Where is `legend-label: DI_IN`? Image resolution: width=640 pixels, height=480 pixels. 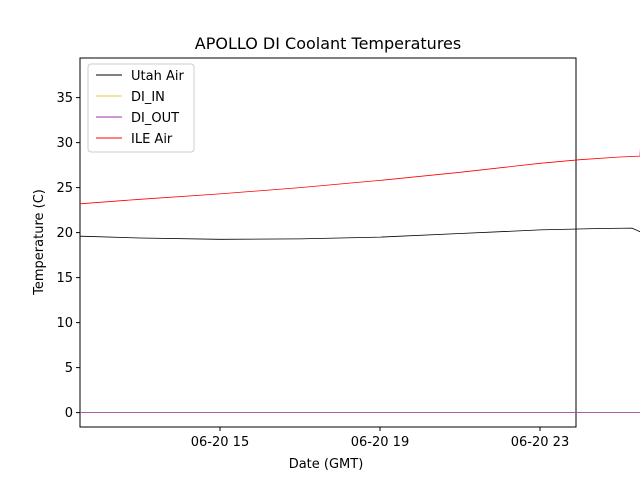
legend-label: DI_IN is located at coordinates (148, 97).